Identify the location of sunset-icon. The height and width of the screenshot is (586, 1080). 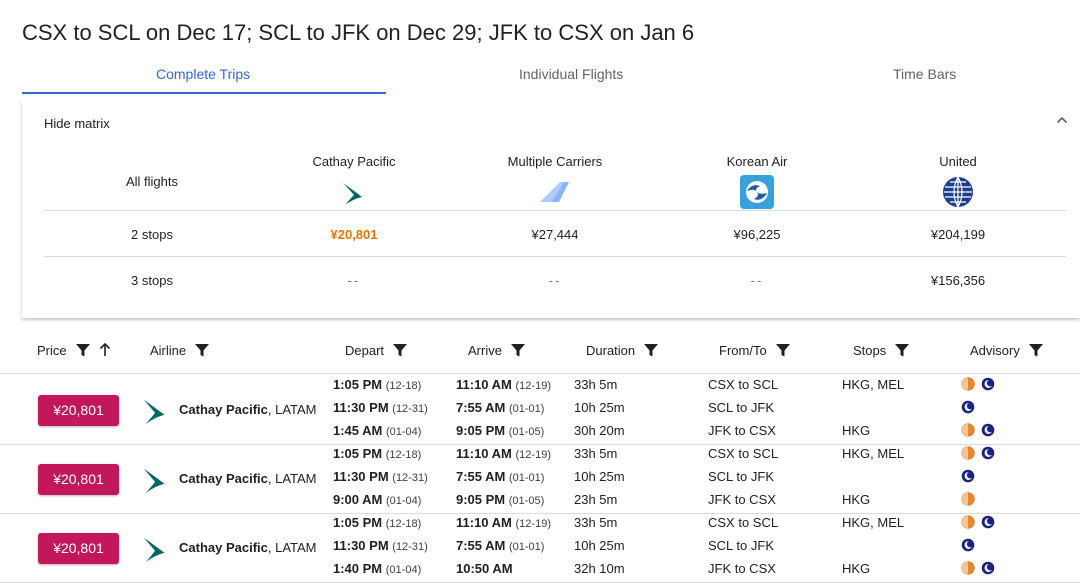
(968, 430).